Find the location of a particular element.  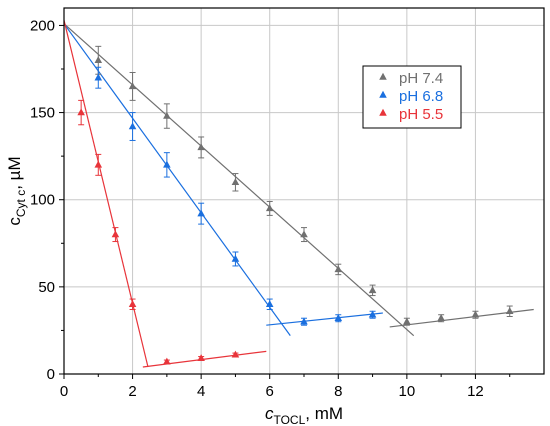

x-tick-label: 0 is located at coordinates (64, 391).